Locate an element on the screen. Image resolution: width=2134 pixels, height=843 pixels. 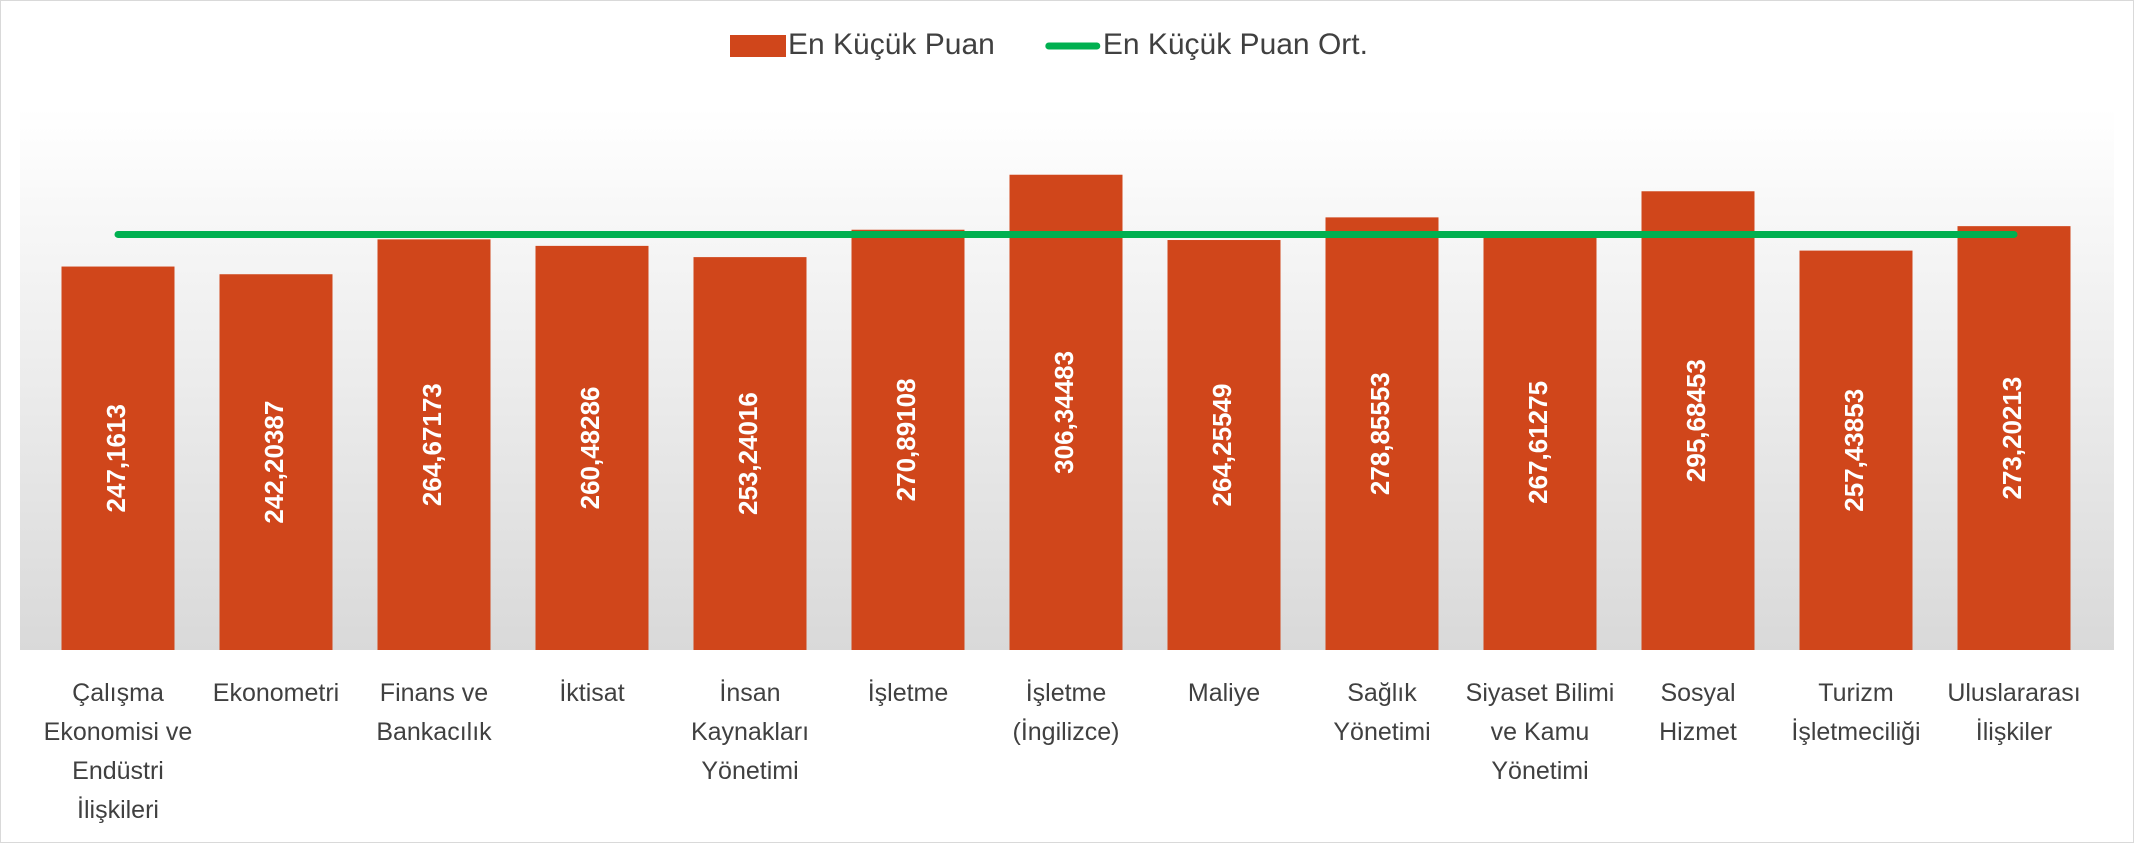
data-label: 257,43853 is located at coordinates (1854, 450).